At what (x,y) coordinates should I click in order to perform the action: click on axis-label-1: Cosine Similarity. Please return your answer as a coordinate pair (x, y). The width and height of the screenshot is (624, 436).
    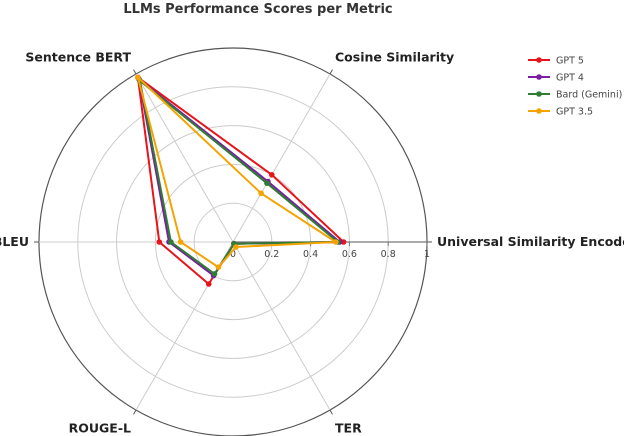
    Looking at the image, I should click on (394, 56).